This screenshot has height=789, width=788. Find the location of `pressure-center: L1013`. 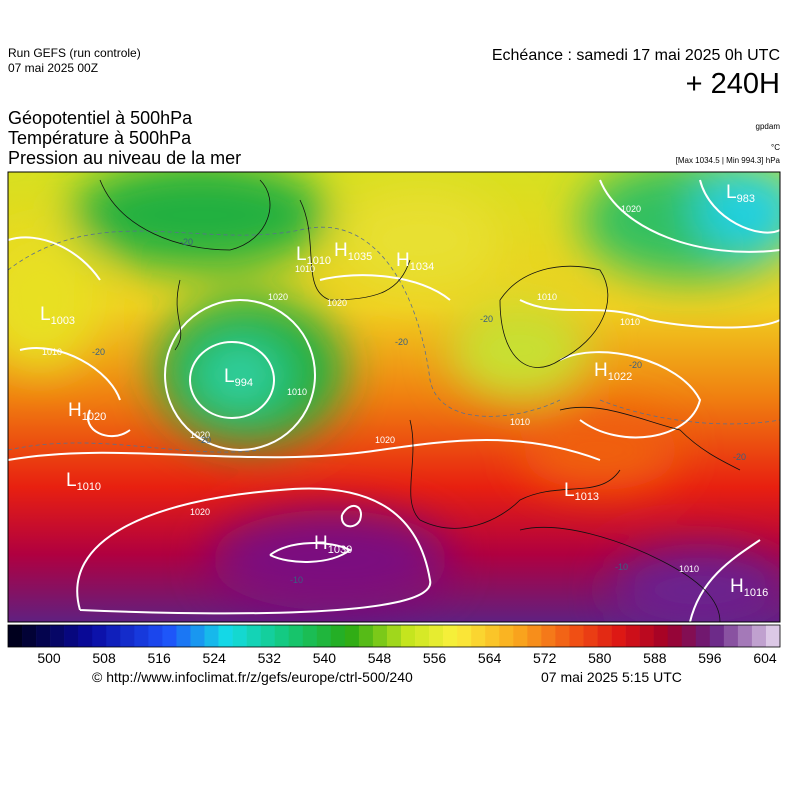

pressure-center: L1013 is located at coordinates (581, 491).